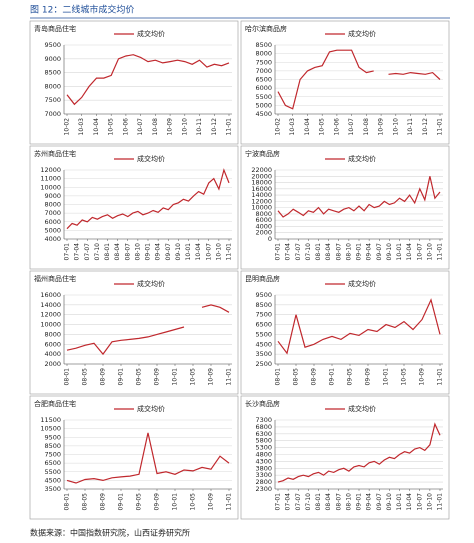 The width and height of the screenshot is (474, 543). What do you see at coordinates (348, 252) in the screenshot?
I see `x-tick-label: 08-10` at bounding box center [348, 252].